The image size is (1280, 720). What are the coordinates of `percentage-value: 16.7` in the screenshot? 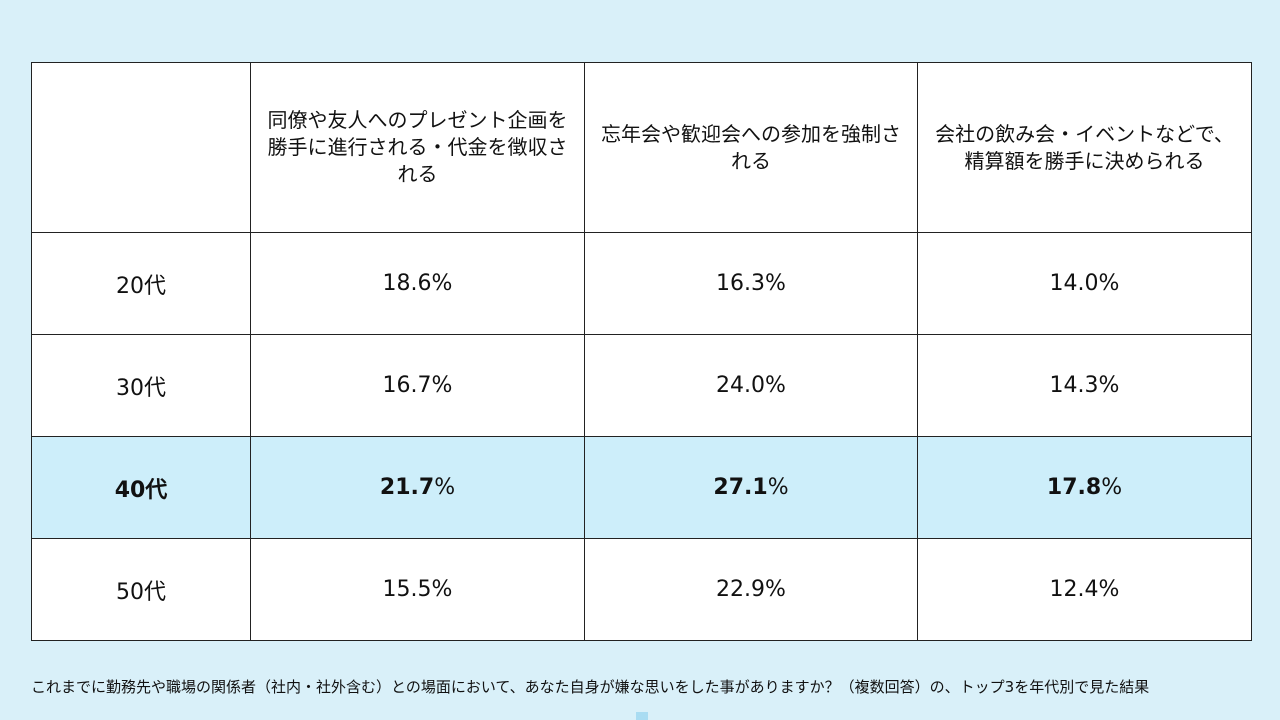 It's located at (407, 385).